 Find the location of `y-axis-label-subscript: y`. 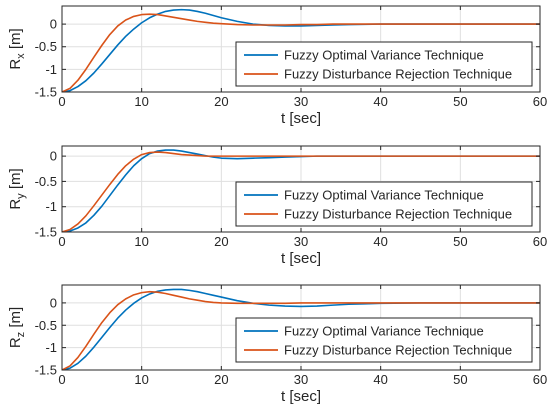

y-axis-label-subscript: y is located at coordinates (21, 196).